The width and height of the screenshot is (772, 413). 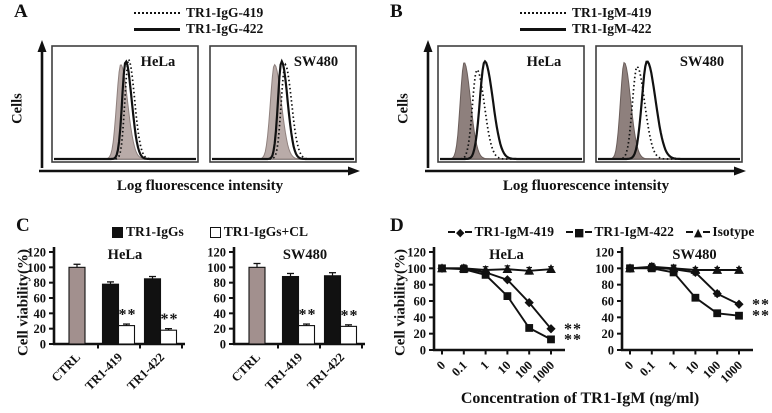 I want to click on open-square-icon, so click(x=215, y=232).